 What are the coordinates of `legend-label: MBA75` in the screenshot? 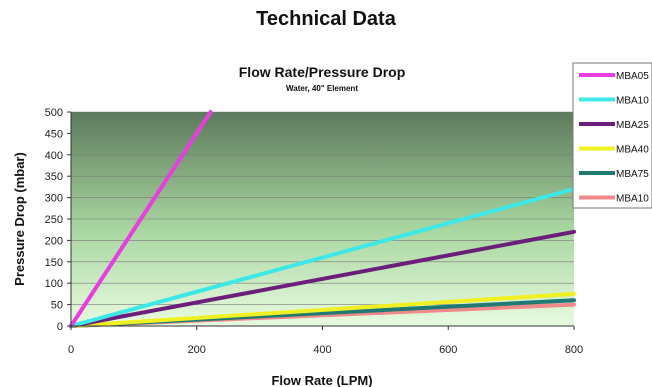 It's located at (632, 174).